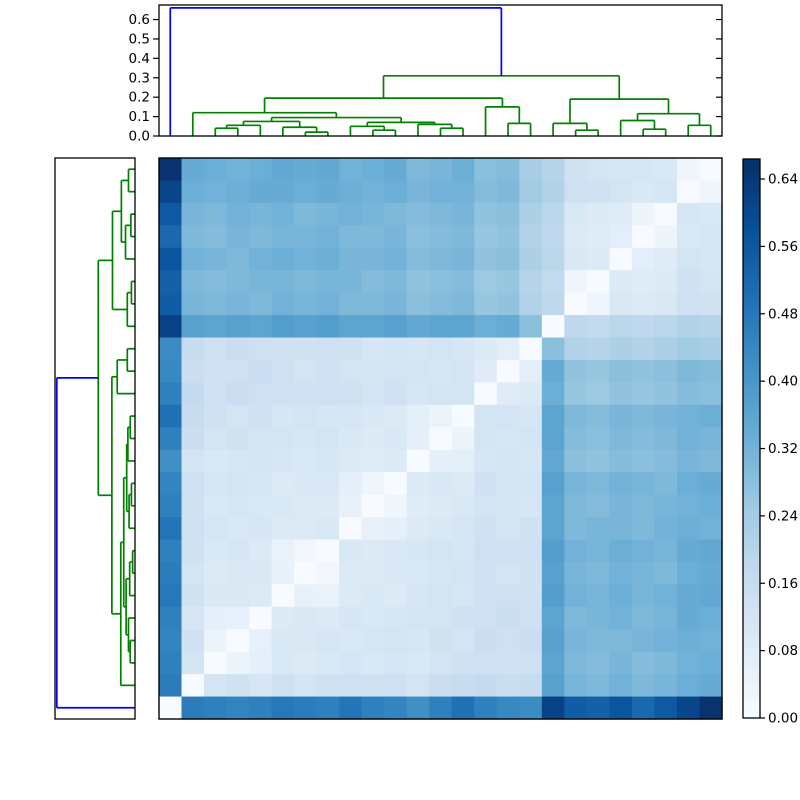 The image size is (800, 800). I want to click on colorbar-panel: 0.00 0.08 0.16 0.24 0.32 0.40 0.48 0.56 0.64, so click(770, 442).